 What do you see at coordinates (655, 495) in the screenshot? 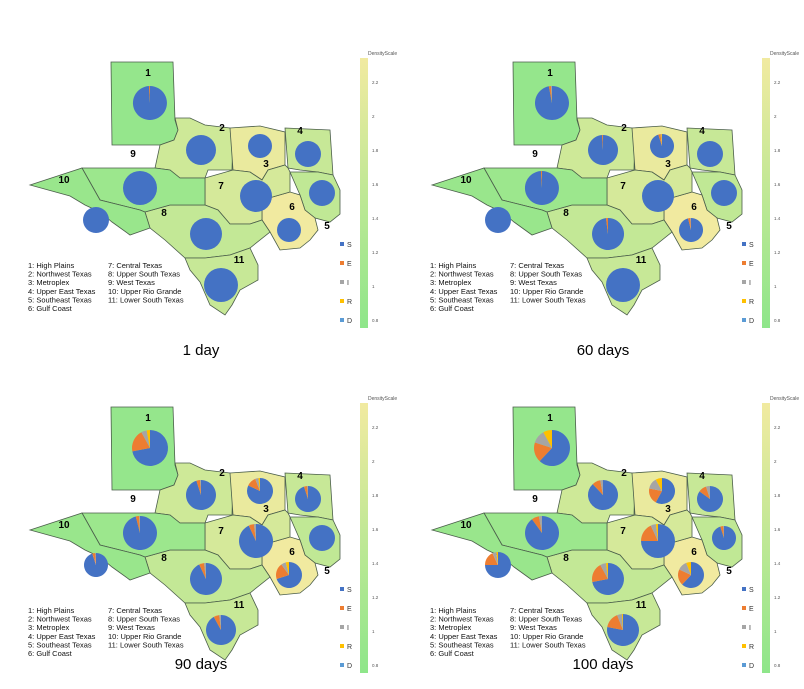
I see `pie-slice-3-E` at bounding box center [655, 495].